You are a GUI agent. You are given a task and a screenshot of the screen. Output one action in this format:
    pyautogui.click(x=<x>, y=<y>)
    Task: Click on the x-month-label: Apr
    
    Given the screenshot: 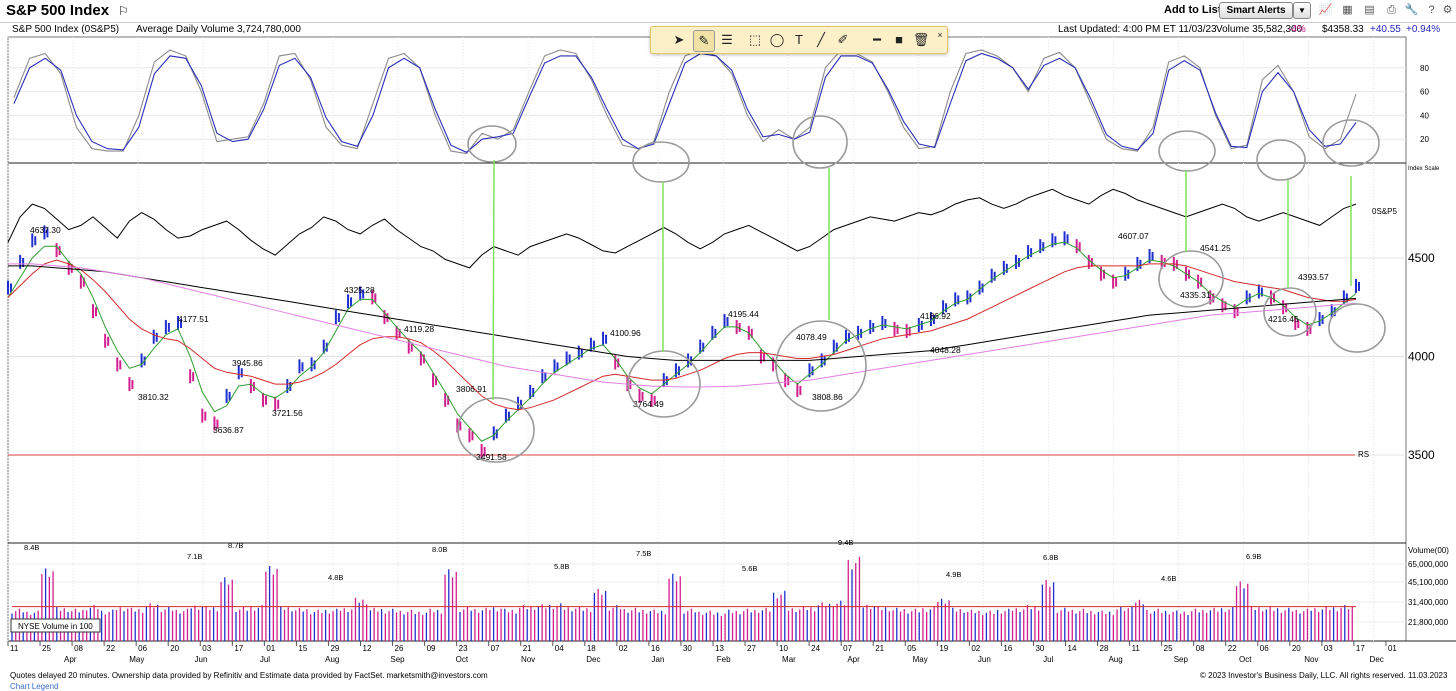 What is the action you would take?
    pyautogui.click(x=853, y=659)
    